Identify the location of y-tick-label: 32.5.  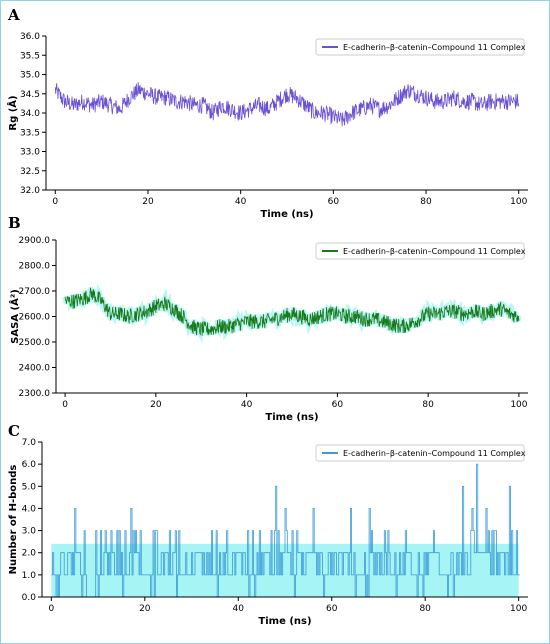
(30, 172).